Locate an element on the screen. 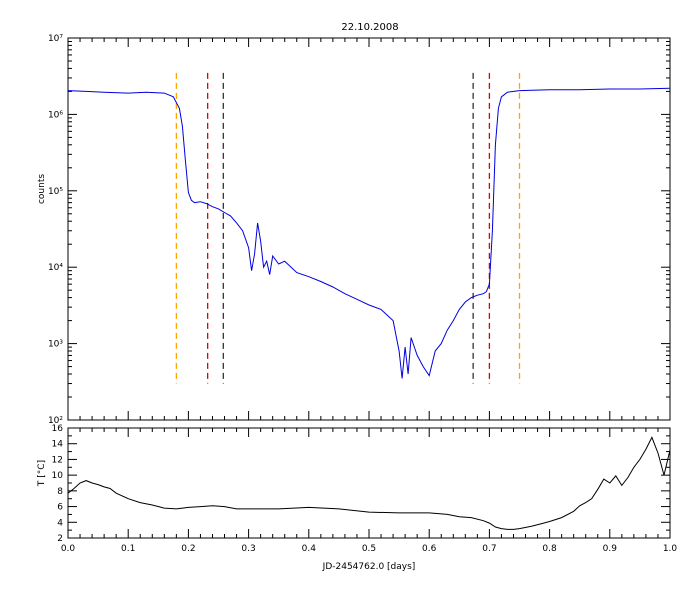 This screenshot has height=599, width=685. y-tick-label: 10⁶ is located at coordinates (55, 115).